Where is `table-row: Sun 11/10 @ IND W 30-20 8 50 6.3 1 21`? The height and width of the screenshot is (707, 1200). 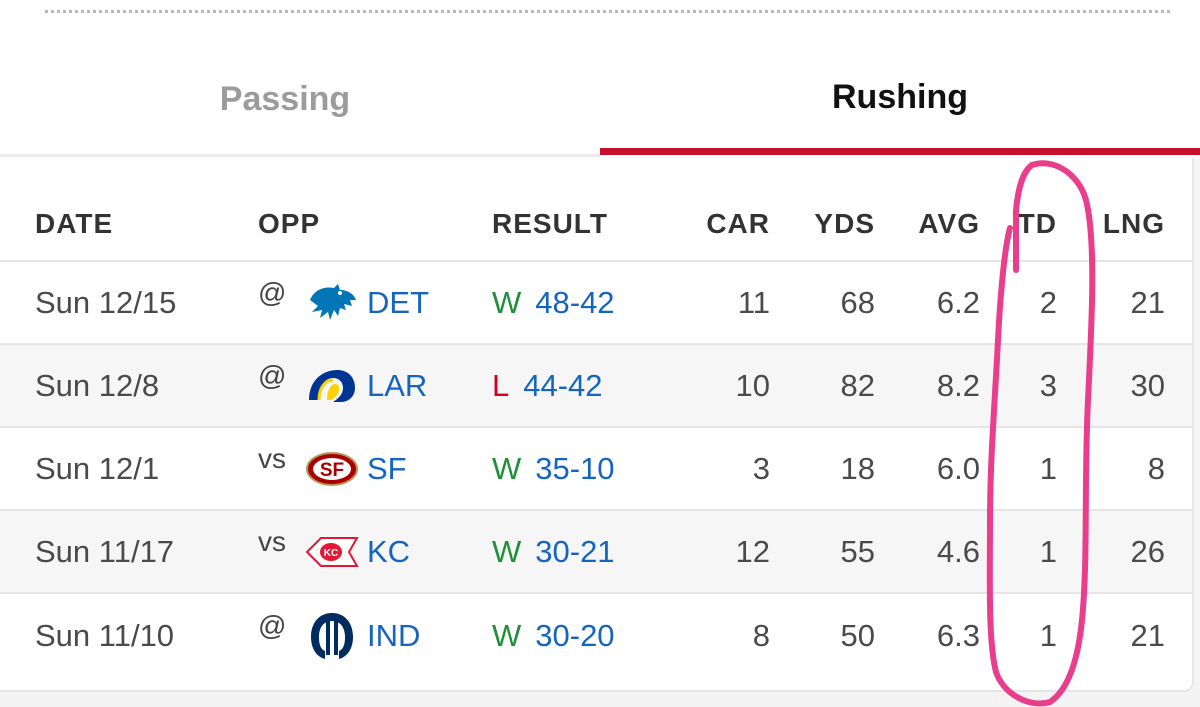
table-row: Sun 11/10 @ IND W 30-20 8 50 6.3 1 21 is located at coordinates (596, 635).